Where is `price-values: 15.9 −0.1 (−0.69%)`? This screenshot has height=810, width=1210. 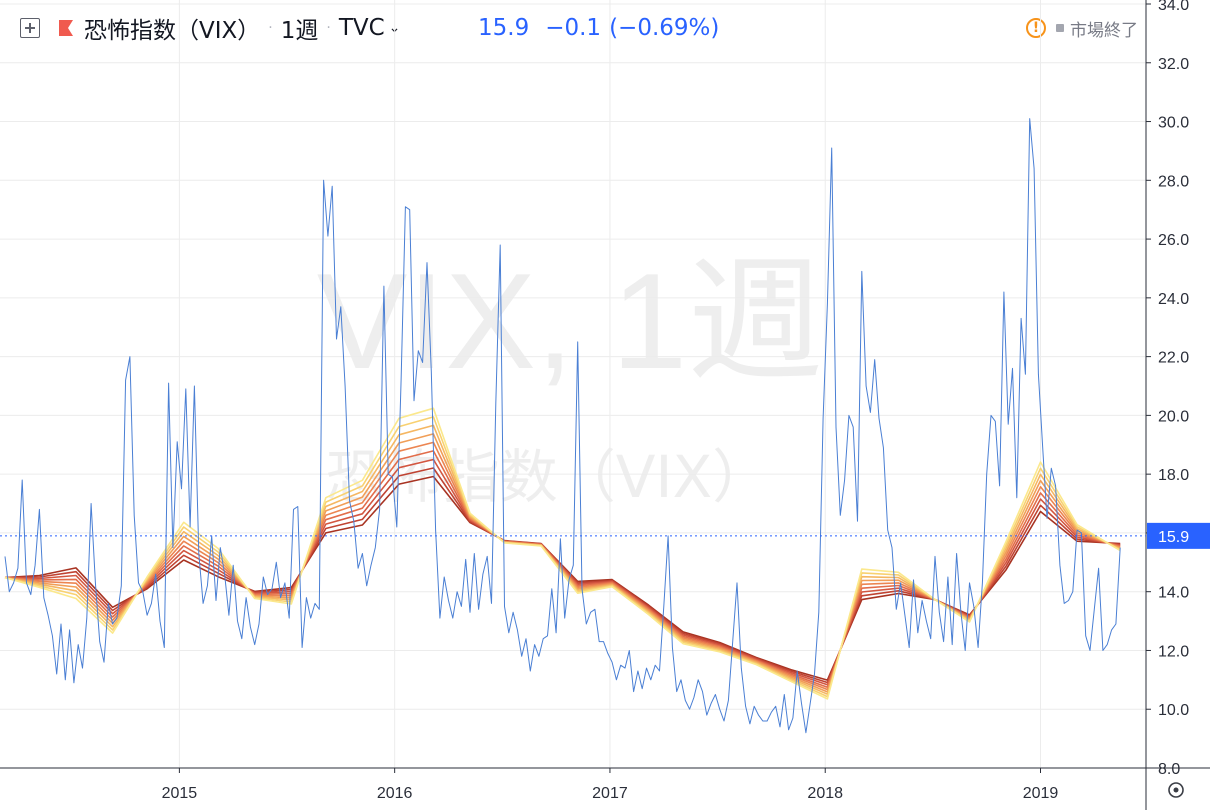
price-values: 15.9 −0.1 (−0.69%) is located at coordinates (598, 28).